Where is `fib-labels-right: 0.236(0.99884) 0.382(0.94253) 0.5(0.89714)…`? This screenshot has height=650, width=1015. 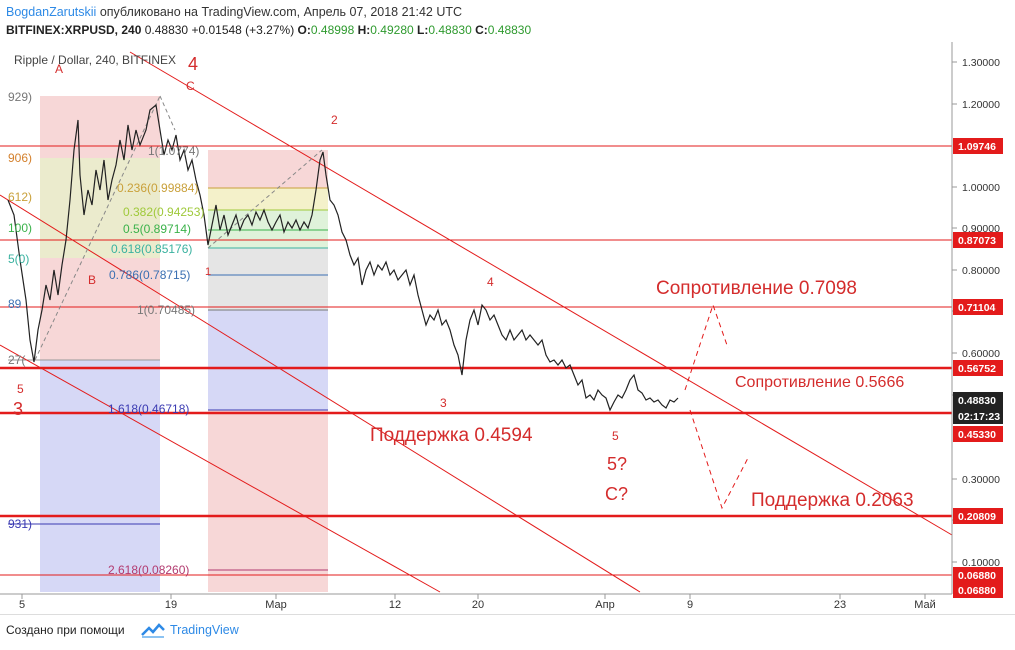
fib-labels-right: 0.236(0.99884) 0.382(0.94253) 0.5(0.89714)… is located at coordinates (156, 379).